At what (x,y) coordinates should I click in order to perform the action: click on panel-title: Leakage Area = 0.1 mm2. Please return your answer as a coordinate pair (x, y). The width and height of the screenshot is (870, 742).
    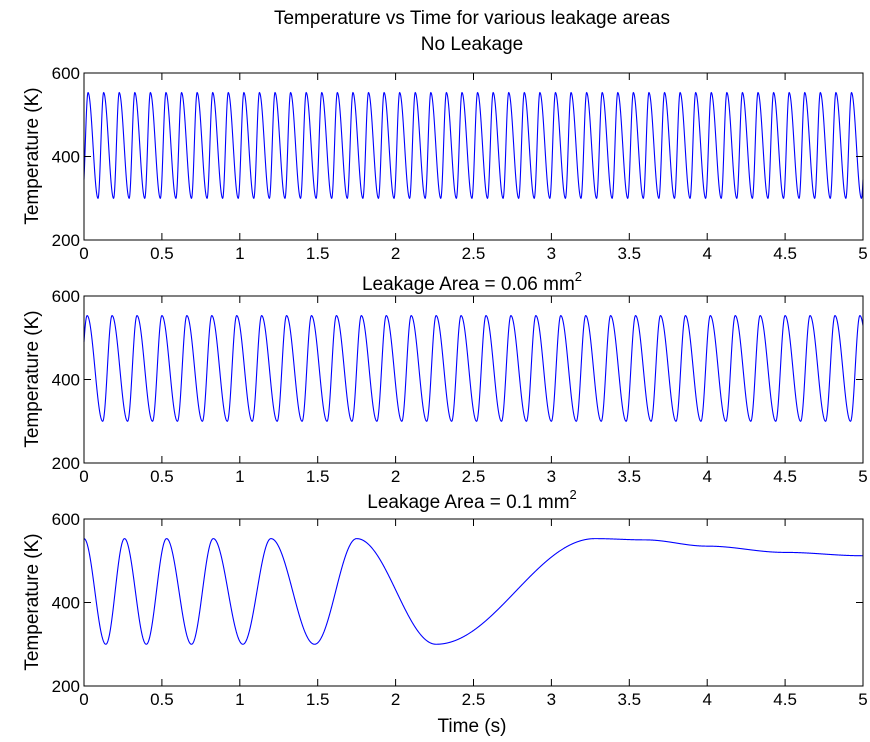
    Looking at the image, I should click on (472, 500).